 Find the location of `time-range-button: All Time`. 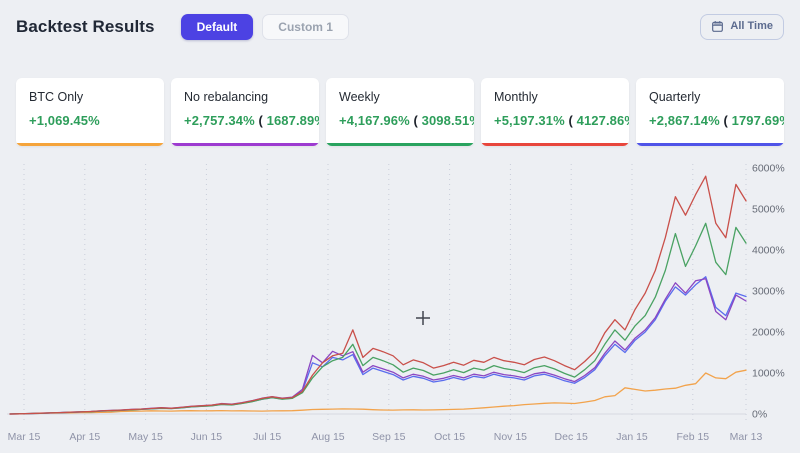

time-range-button: All Time is located at coordinates (742, 27).